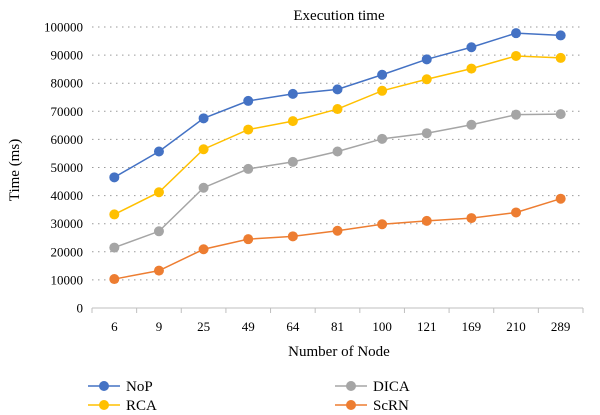 This screenshot has height=415, width=600. What do you see at coordinates (67, 223) in the screenshot?
I see `y-tick-label: 30000` at bounding box center [67, 223].